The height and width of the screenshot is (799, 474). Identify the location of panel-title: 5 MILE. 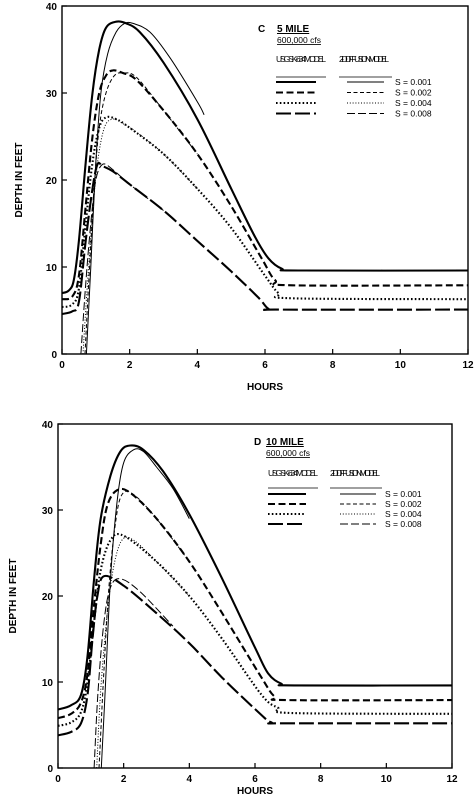
(293, 29).